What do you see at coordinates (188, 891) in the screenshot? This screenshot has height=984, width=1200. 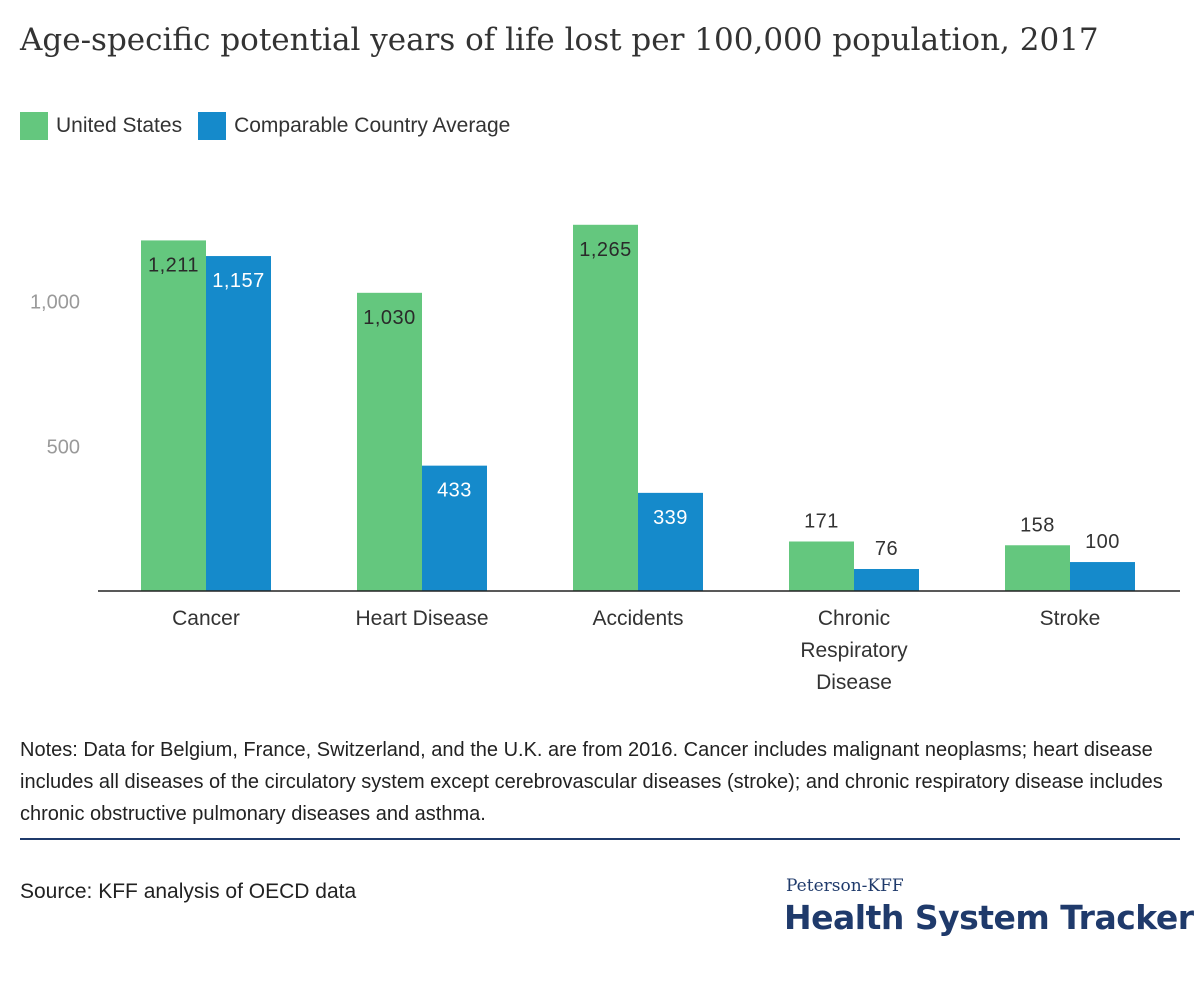 I see `source: Source: KFF analysis of OECD data` at bounding box center [188, 891].